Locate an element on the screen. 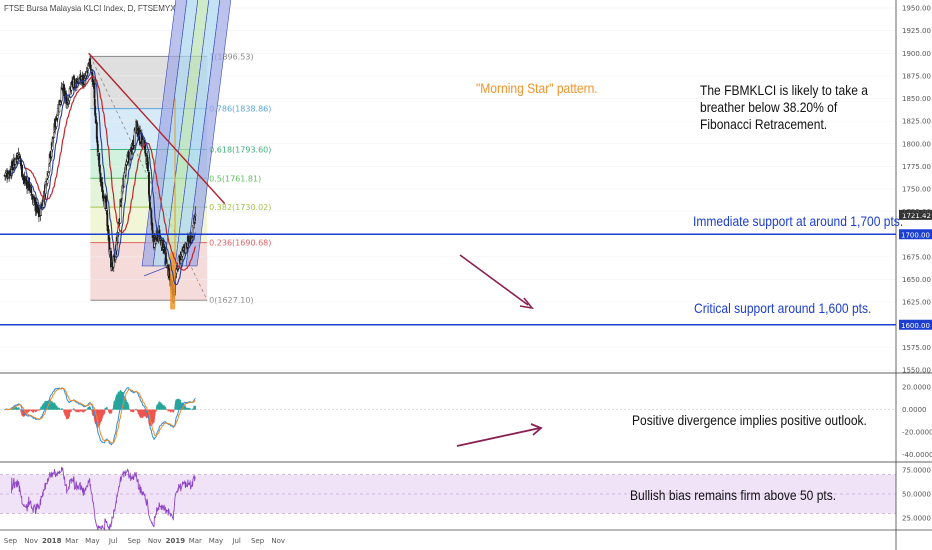  price-tick-label: 1825.00 is located at coordinates (916, 122).